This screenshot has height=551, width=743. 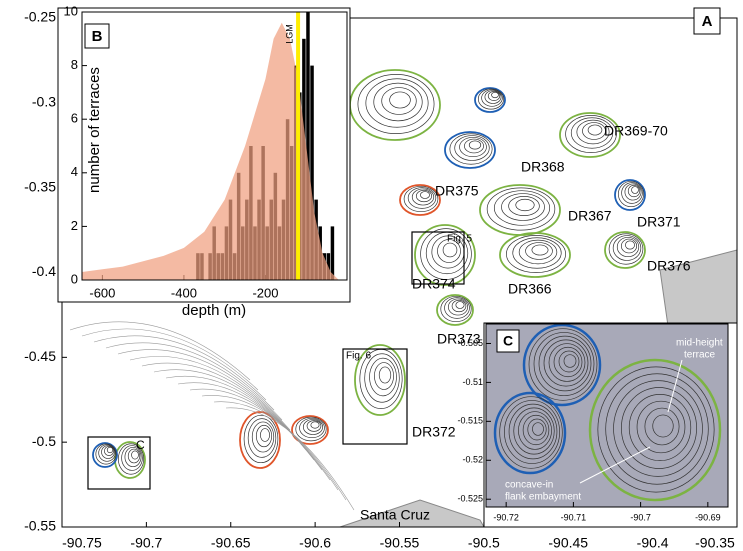 I want to click on annotation: concave-in, so click(x=529, y=485).